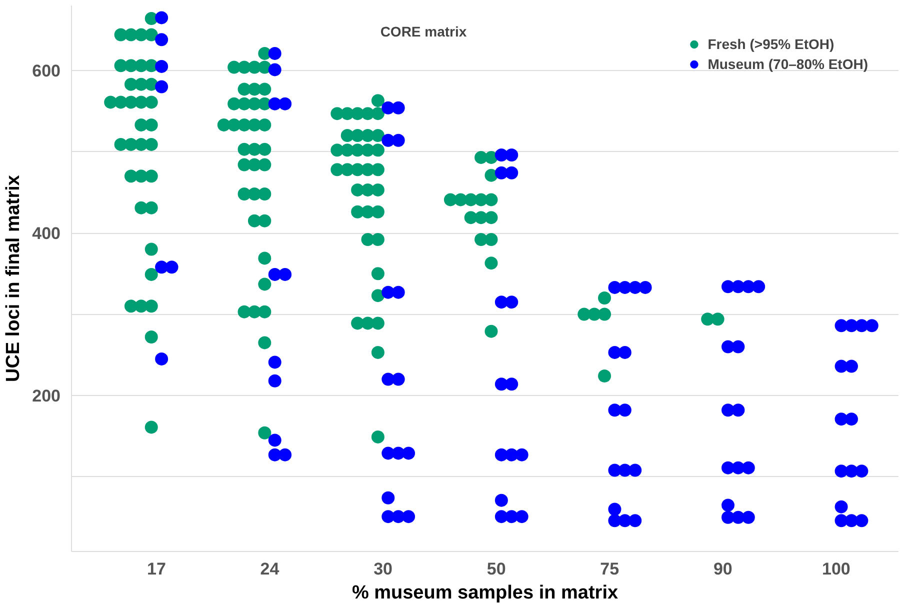 This screenshot has height=606, width=903. Describe the element at coordinates (771, 44) in the screenshot. I see `legend-label: Fresh (>95% EtOH)` at that location.